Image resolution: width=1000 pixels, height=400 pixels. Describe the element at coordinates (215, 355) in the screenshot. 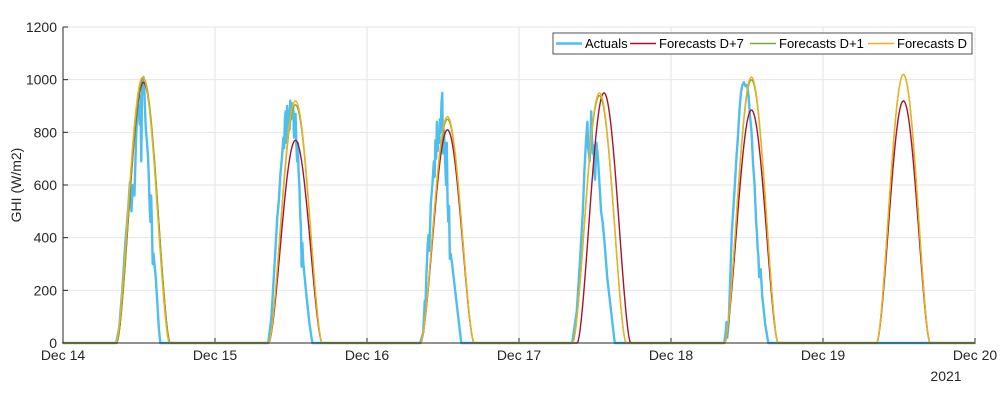

I see `x-tick-label: Dec 15` at that location.